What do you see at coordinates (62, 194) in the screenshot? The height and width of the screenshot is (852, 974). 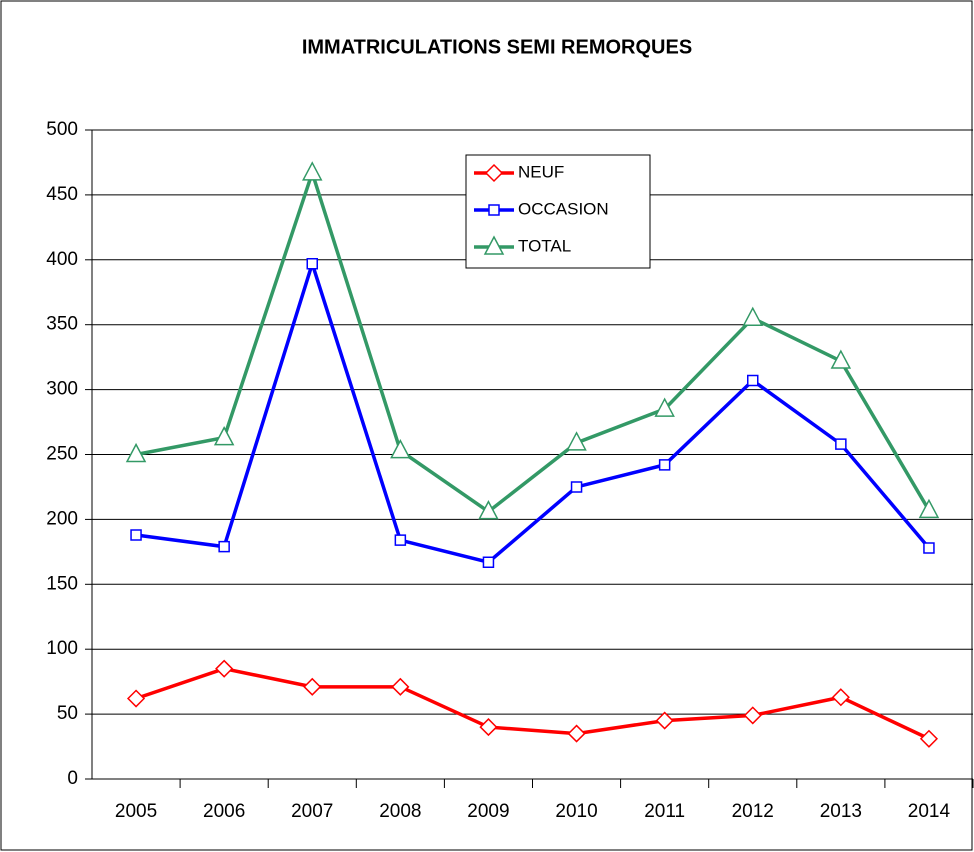 I see `y-tick-label: 450` at bounding box center [62, 194].